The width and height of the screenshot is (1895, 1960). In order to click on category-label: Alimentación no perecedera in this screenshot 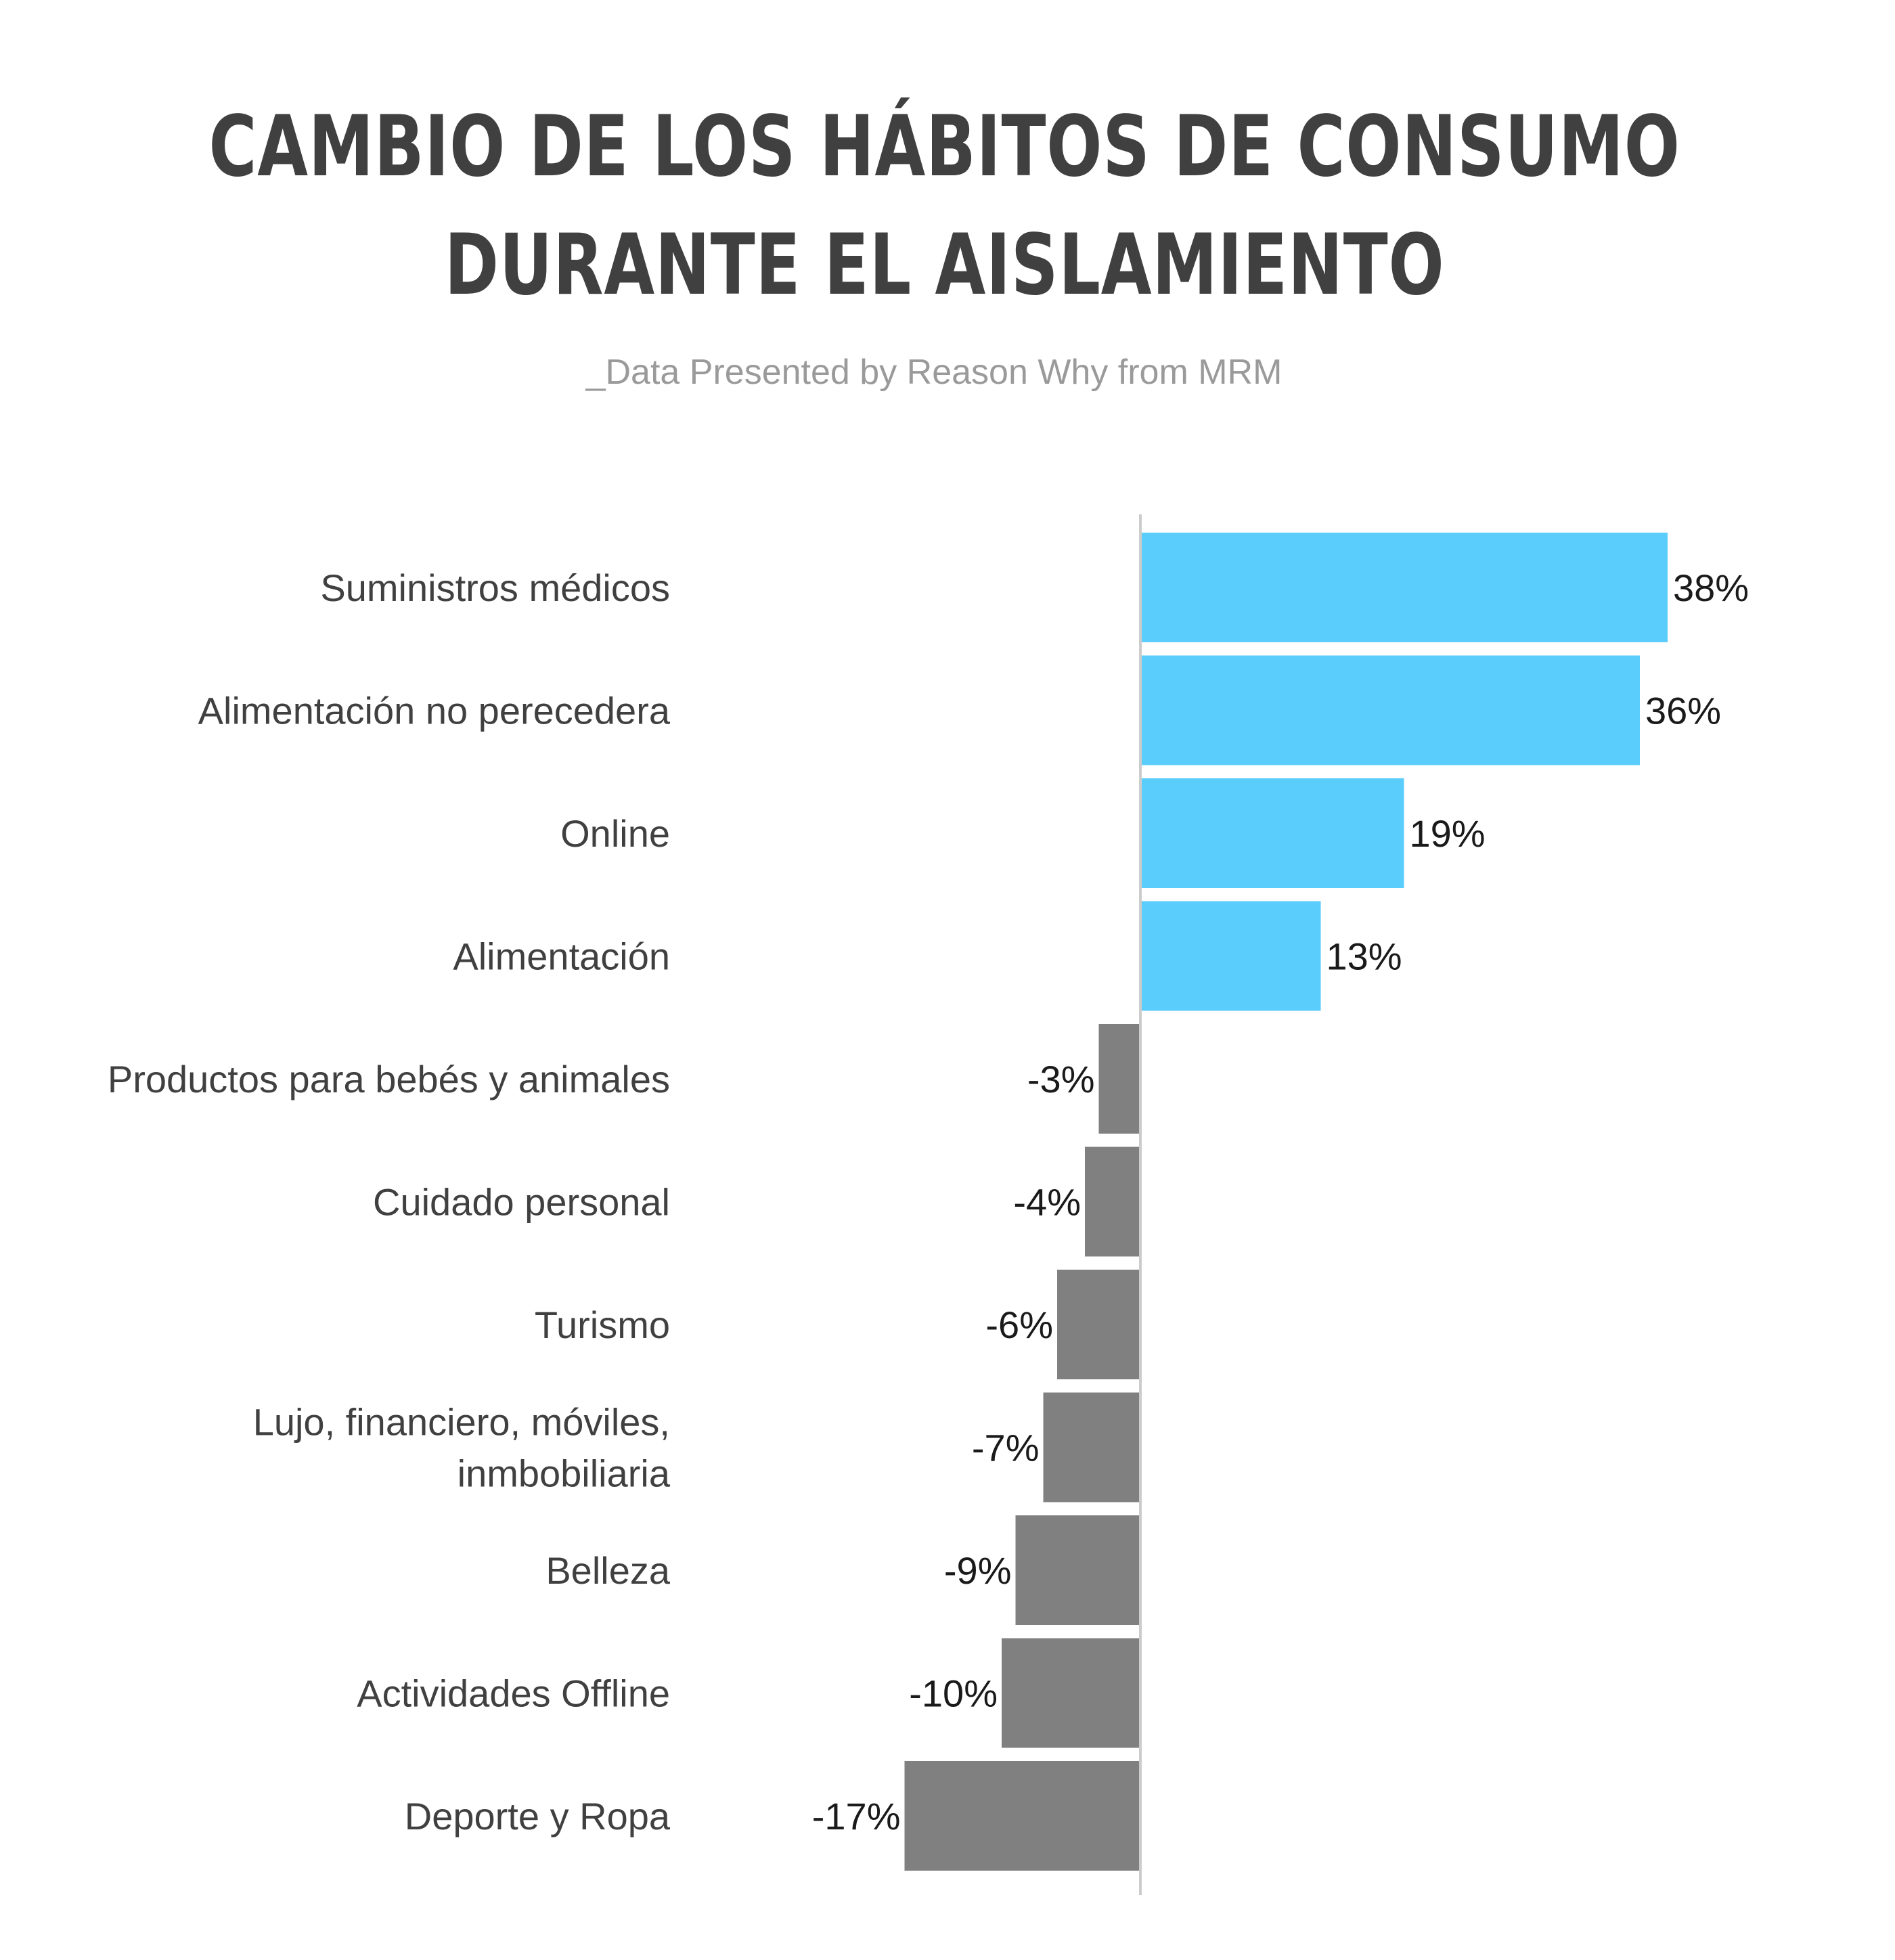, I will do `click(435, 711)`.